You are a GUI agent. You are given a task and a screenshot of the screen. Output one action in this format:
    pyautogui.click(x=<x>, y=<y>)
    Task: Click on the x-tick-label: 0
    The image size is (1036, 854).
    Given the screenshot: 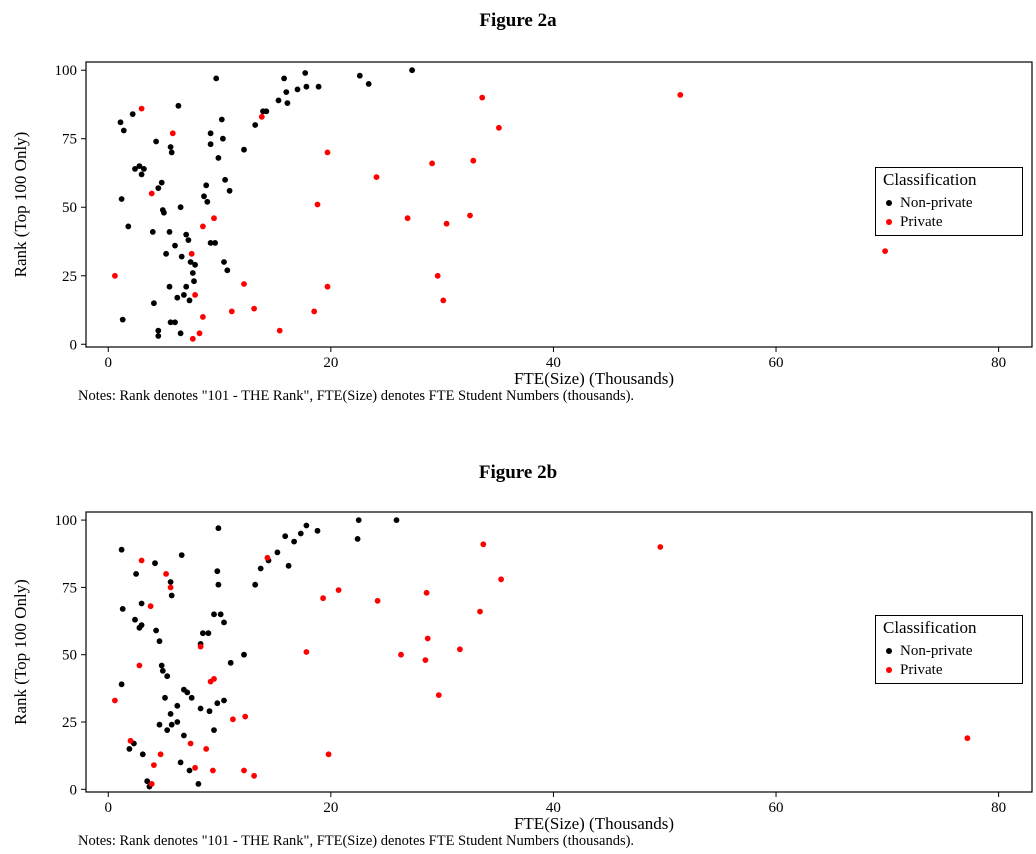 What is the action you would take?
    pyautogui.click(x=109, y=363)
    